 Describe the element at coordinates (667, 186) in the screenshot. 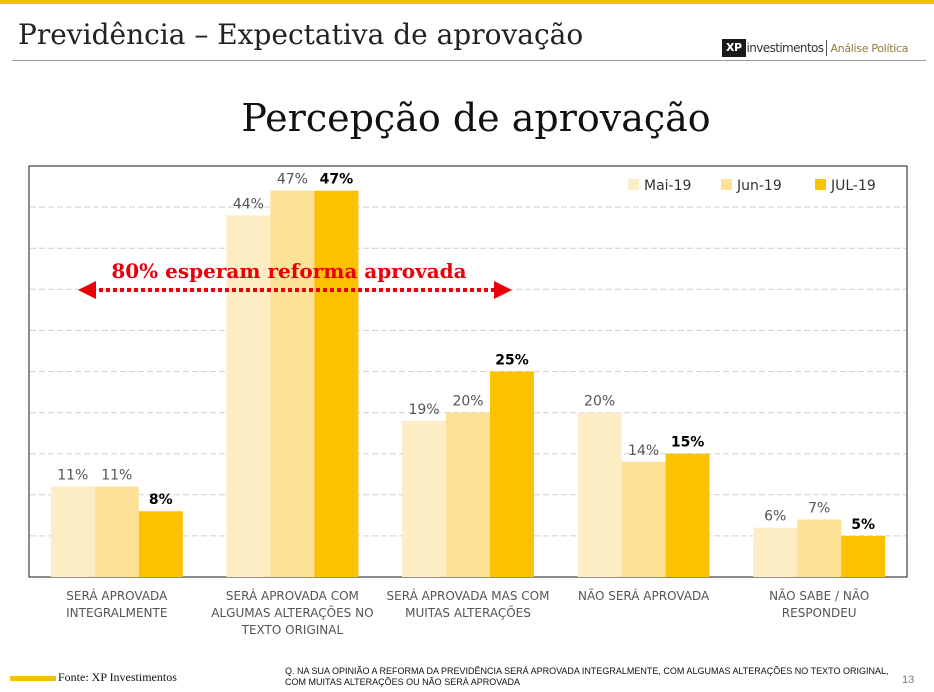

I see `legend-label: Mai-19` at that location.